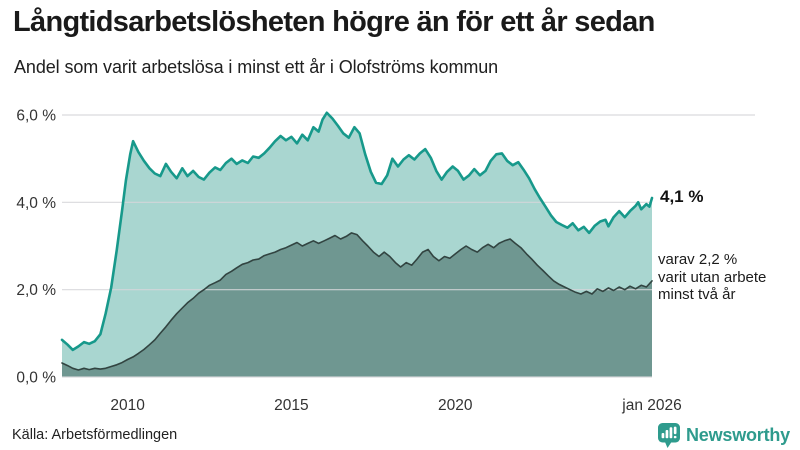  I want to click on annotation-line: minst två år, so click(697, 294).